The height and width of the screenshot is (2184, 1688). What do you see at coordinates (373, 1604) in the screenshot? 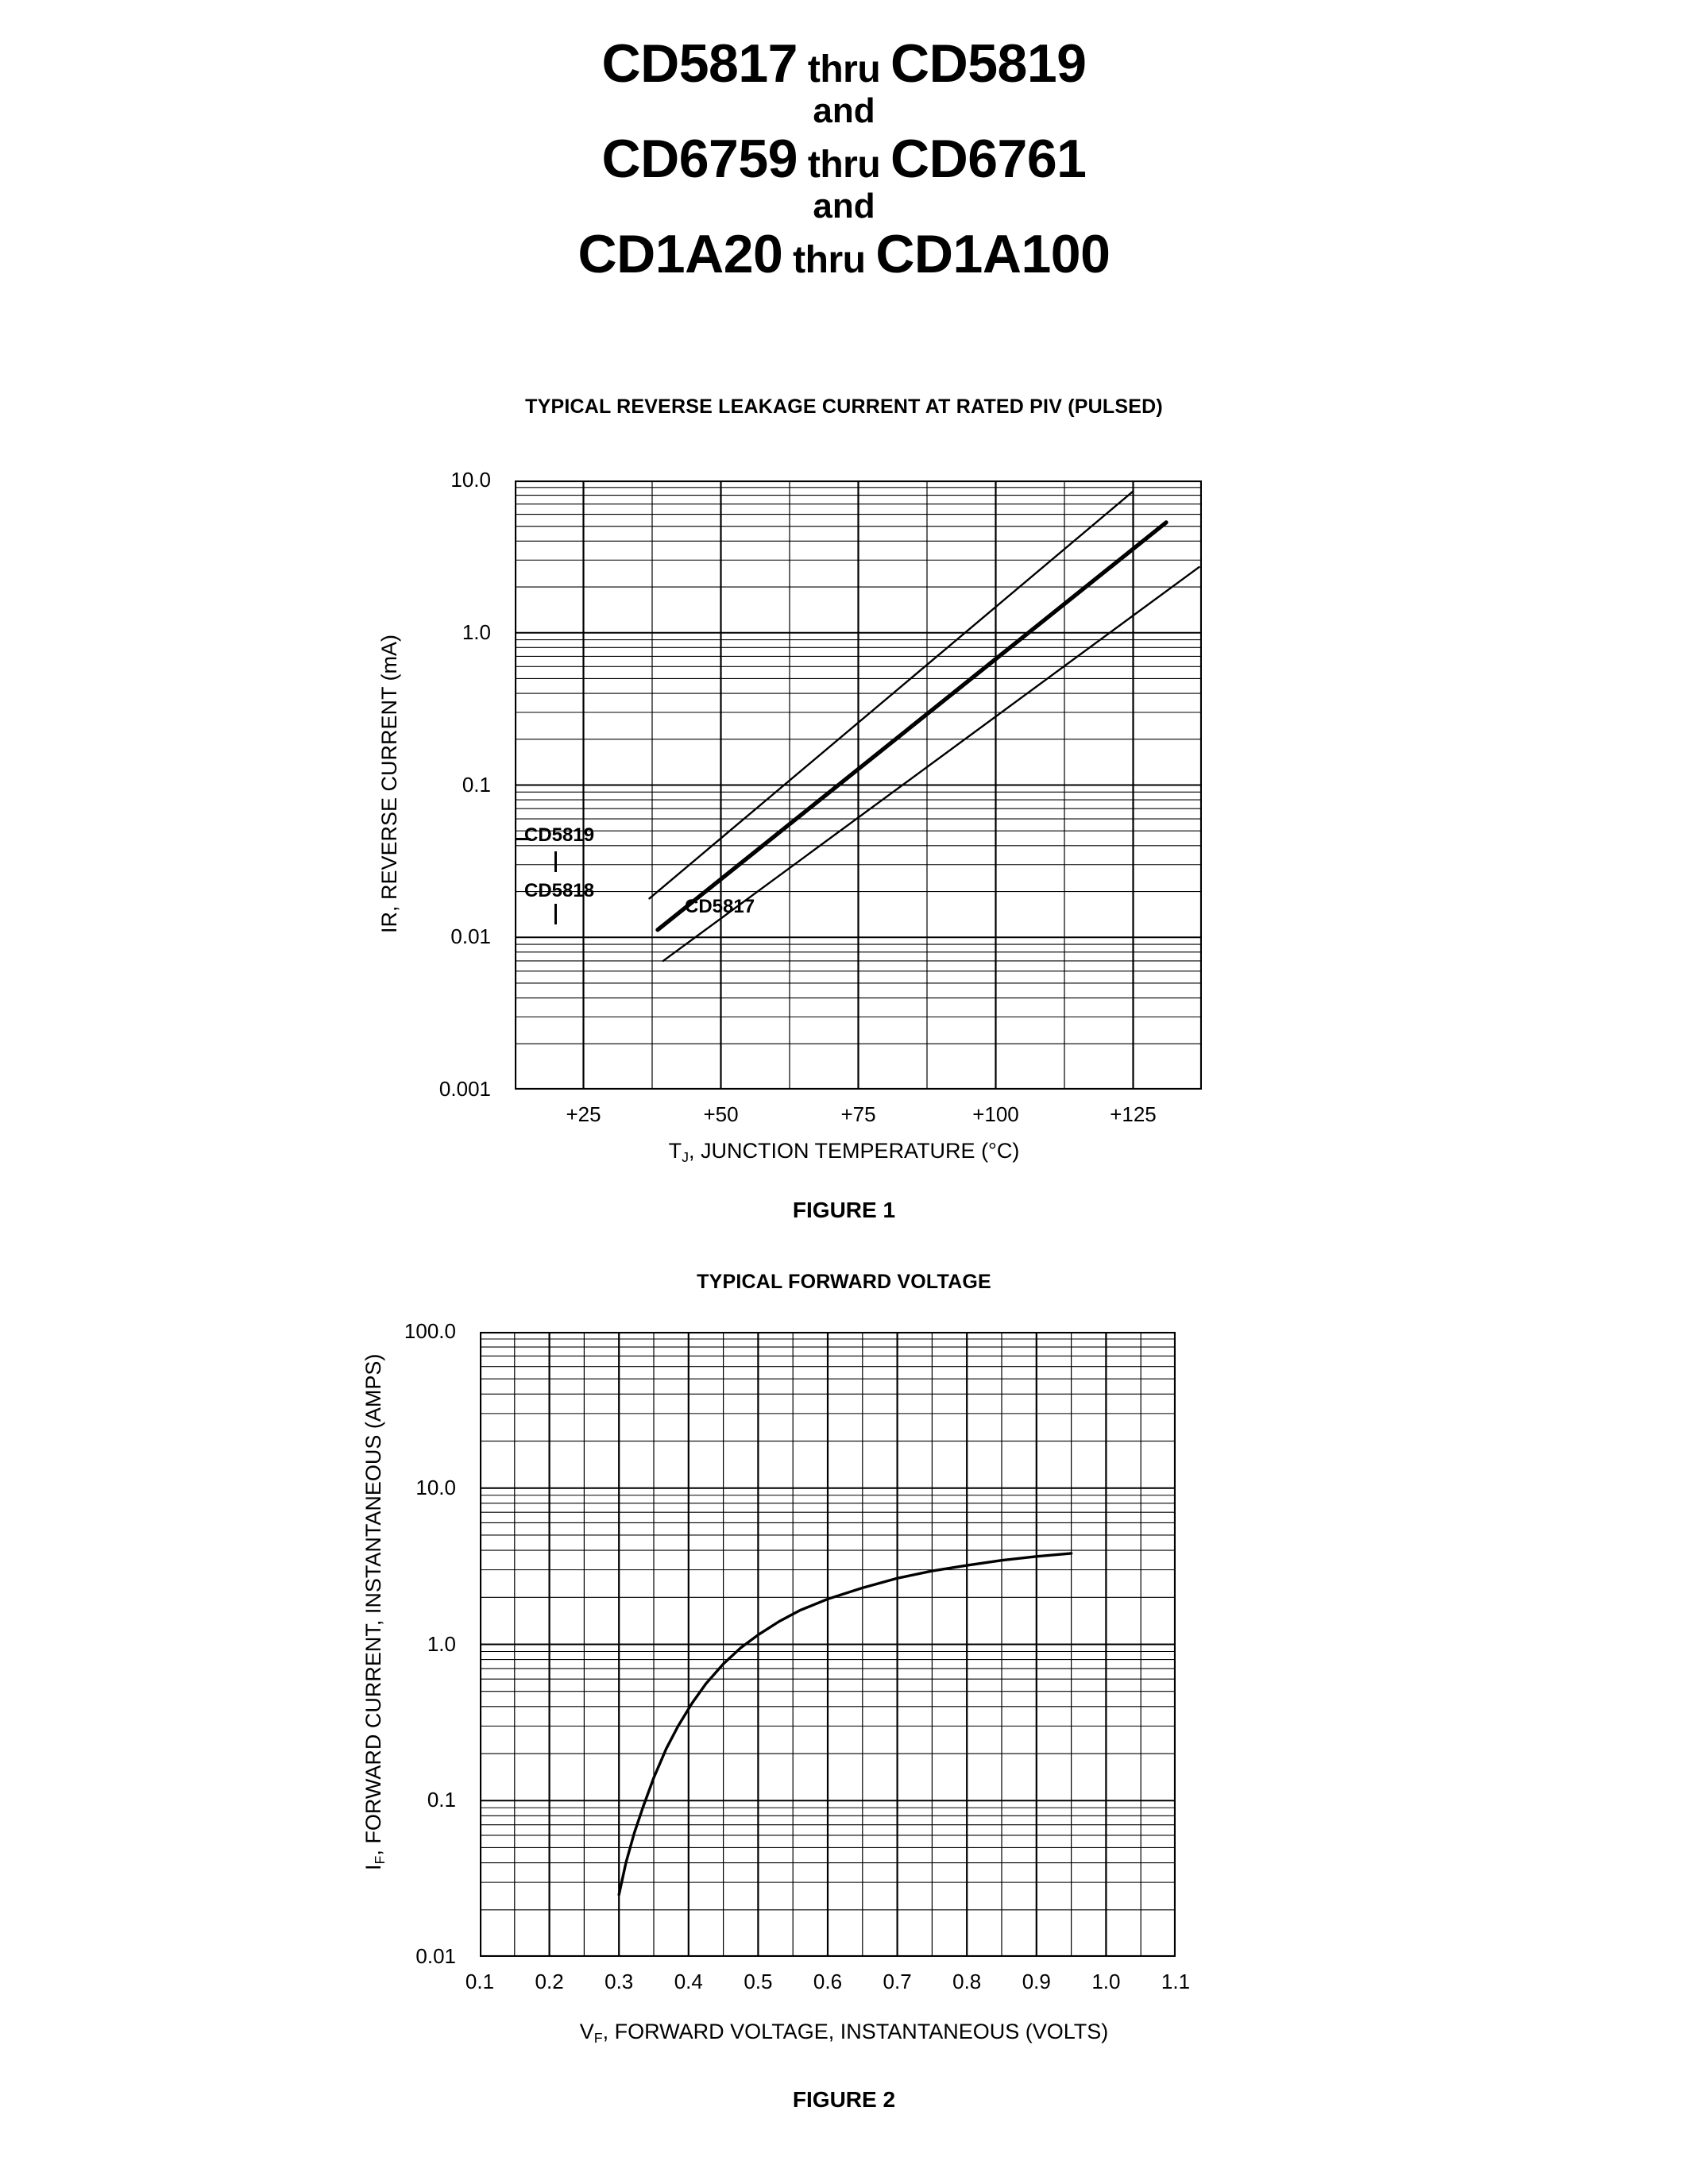
I see `figure-2-y-axis-label-rest: , FORWARD CURRENT, INSTANTANEOUS (AMPS)` at bounding box center [373, 1604].